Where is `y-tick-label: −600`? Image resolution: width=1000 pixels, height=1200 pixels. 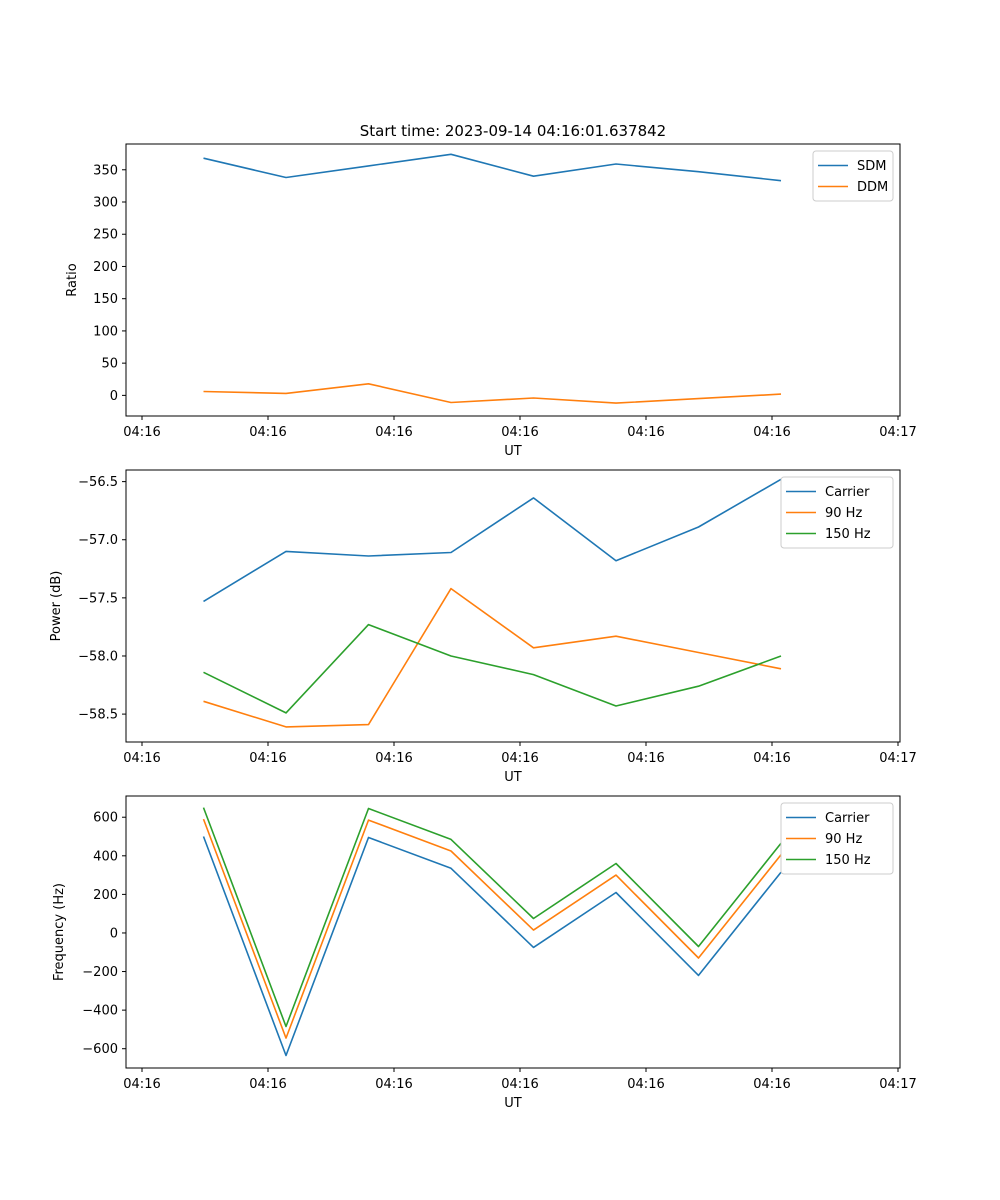 y-tick-label: −600 is located at coordinates (100, 1049).